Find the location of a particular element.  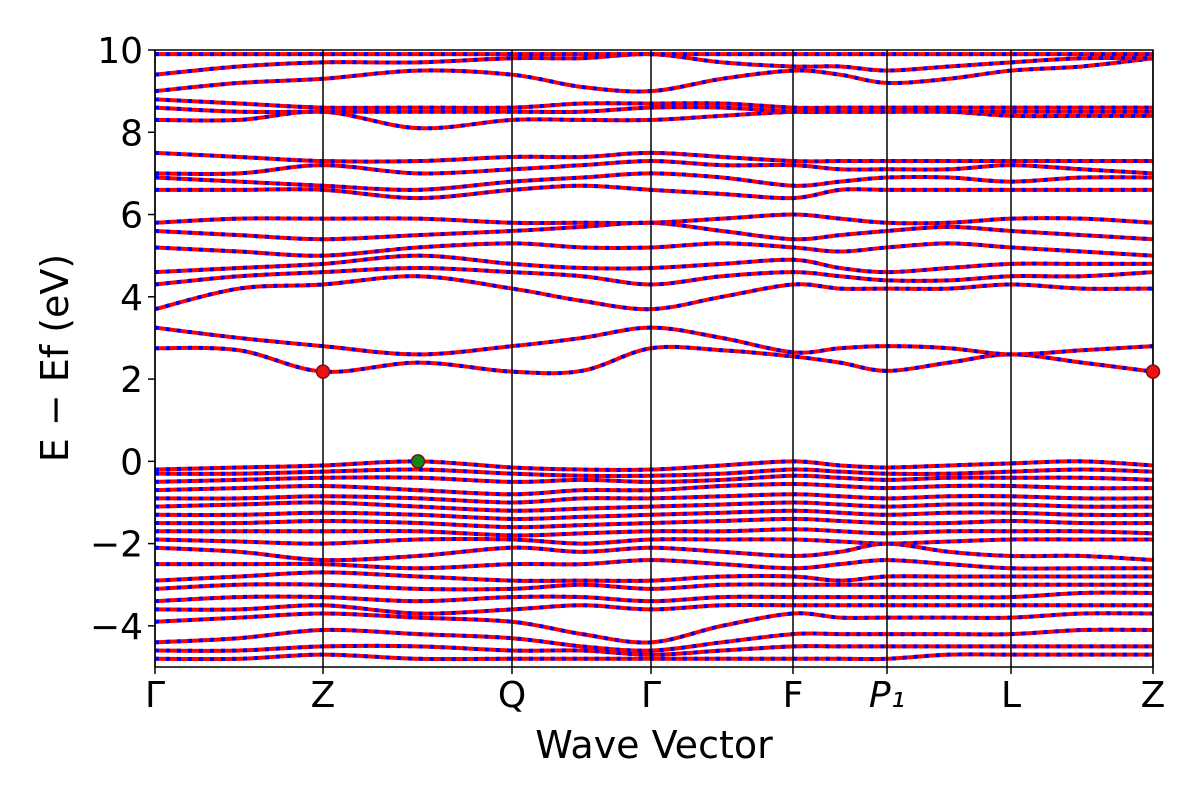

x-axis-label: Wave Vector is located at coordinates (654, 745).